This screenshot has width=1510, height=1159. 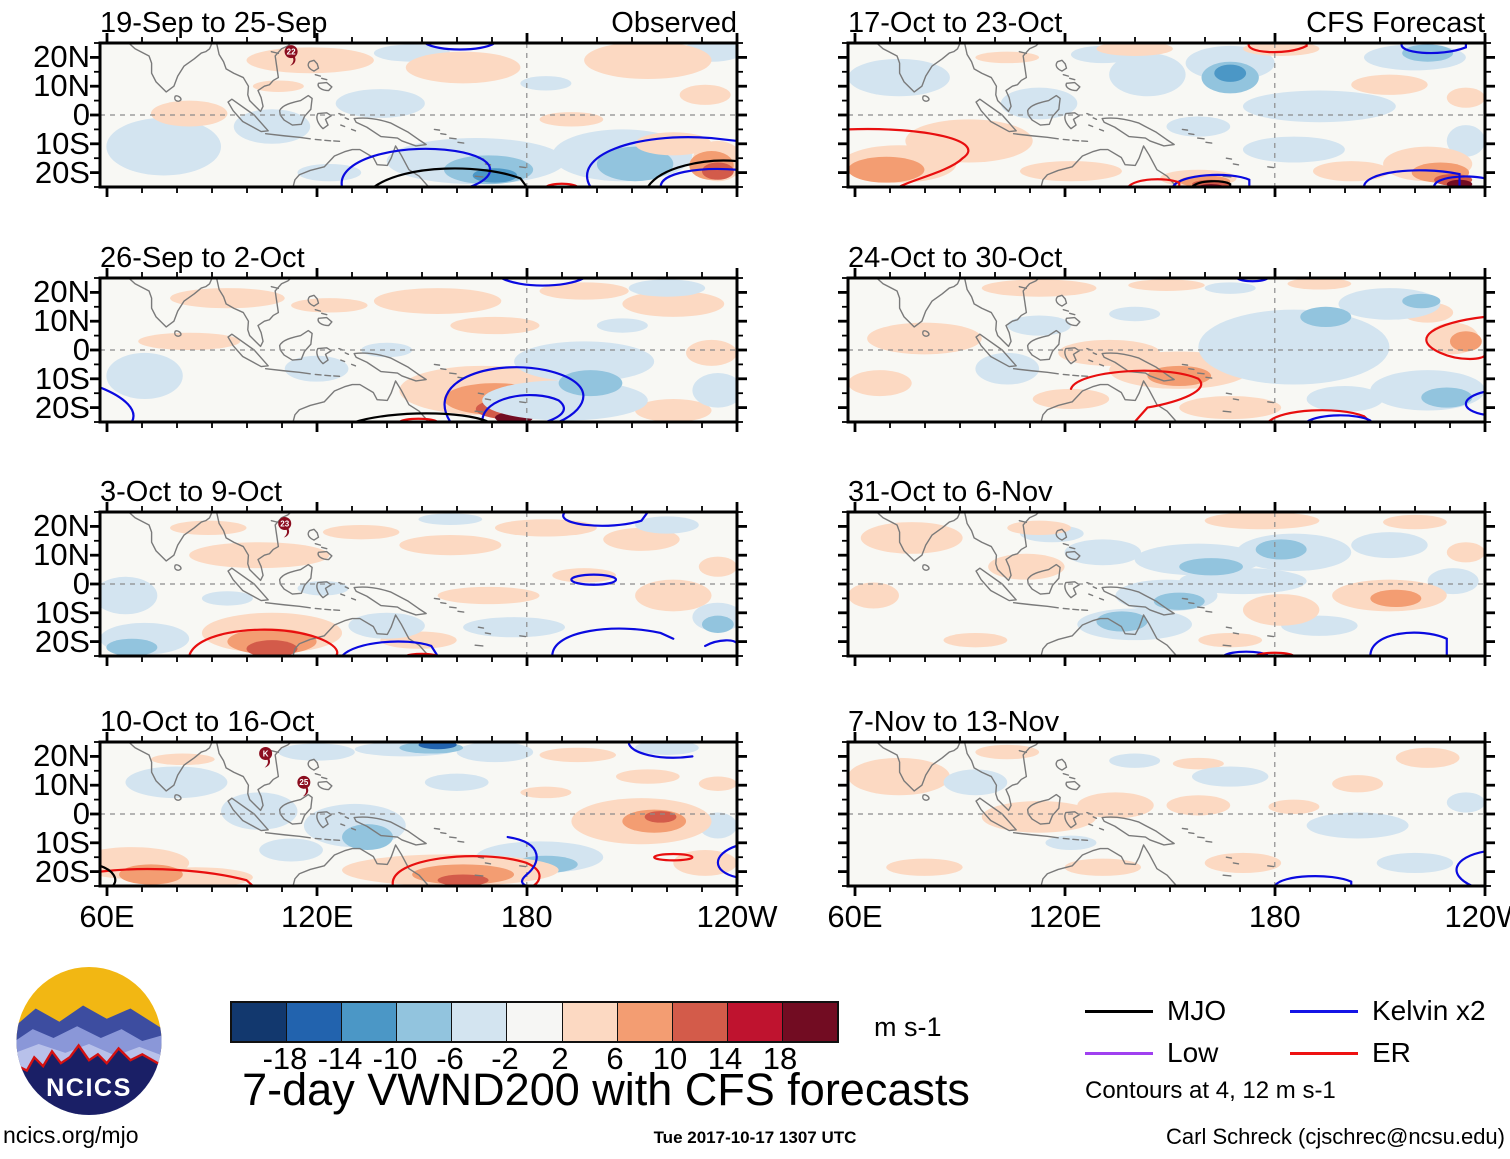 I want to click on panel-map-svg: 23, so click(x=418, y=584).